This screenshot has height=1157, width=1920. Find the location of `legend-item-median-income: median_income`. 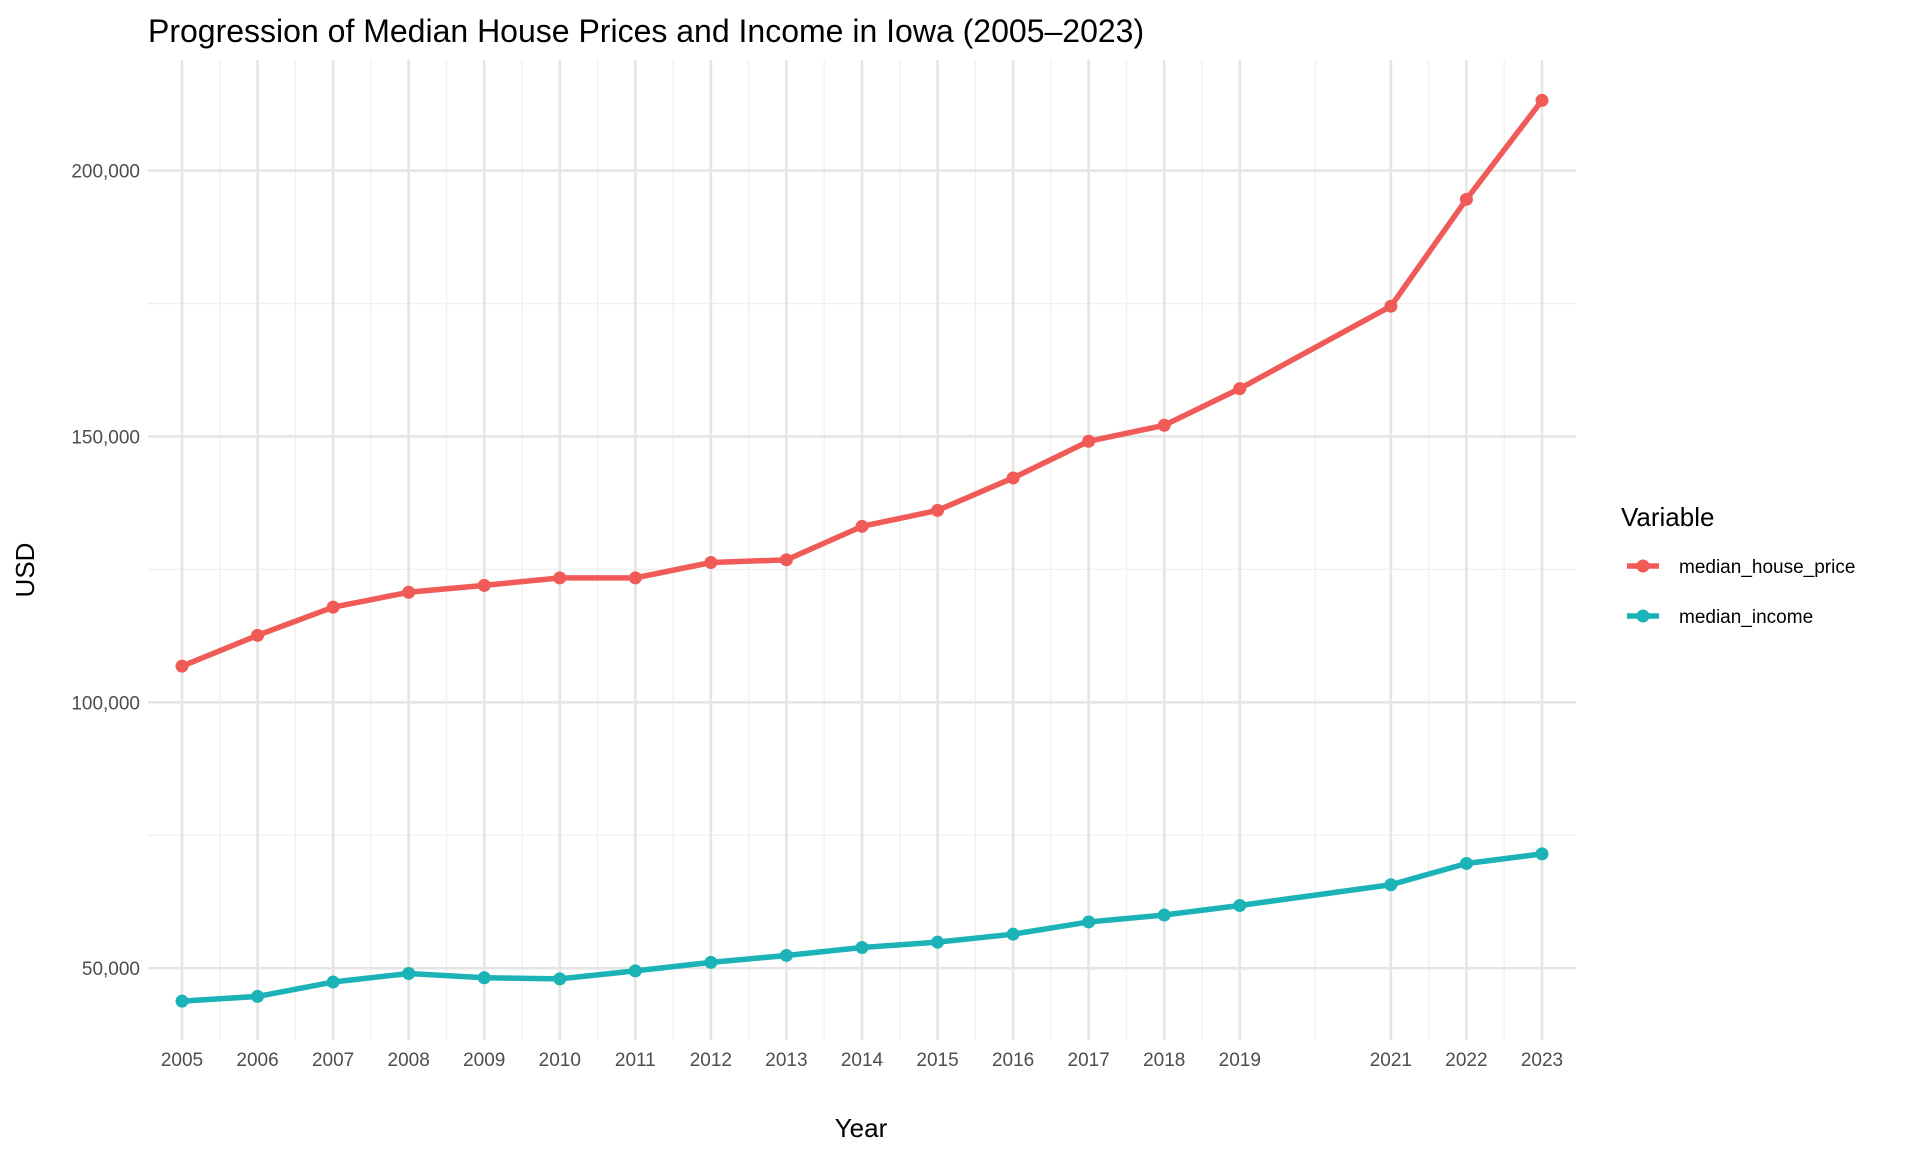

legend-item-median-income: median_income is located at coordinates (1720, 617).